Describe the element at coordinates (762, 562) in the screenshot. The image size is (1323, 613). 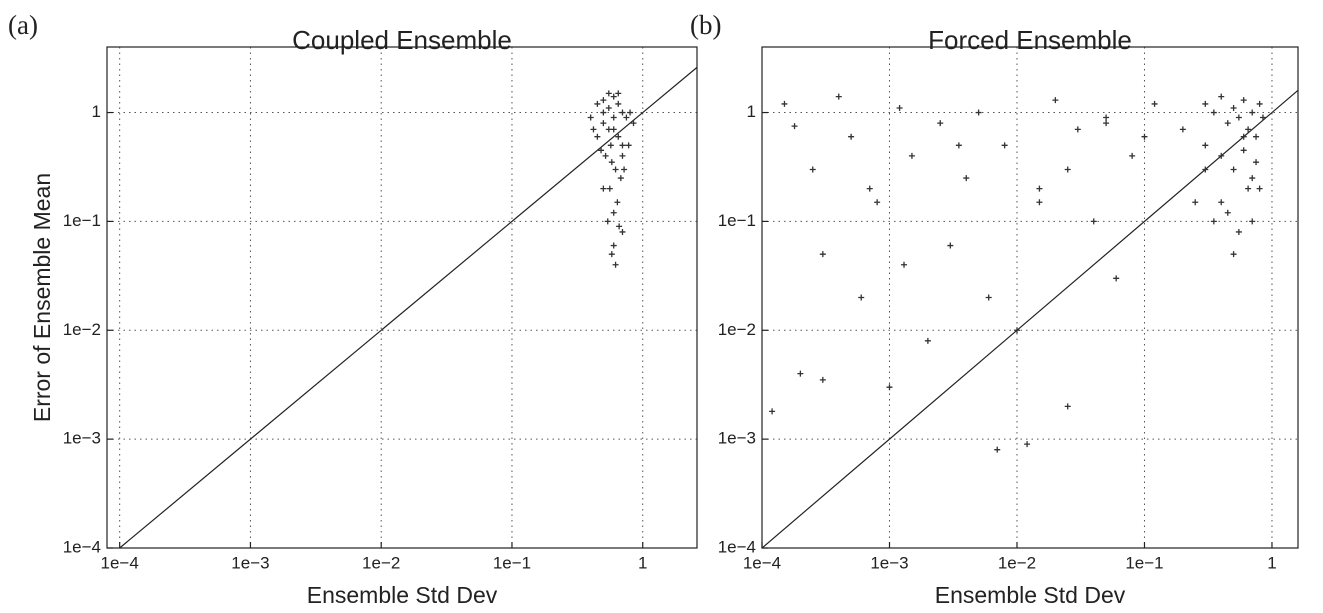
I see `x-tick-label: 1e−4` at that location.